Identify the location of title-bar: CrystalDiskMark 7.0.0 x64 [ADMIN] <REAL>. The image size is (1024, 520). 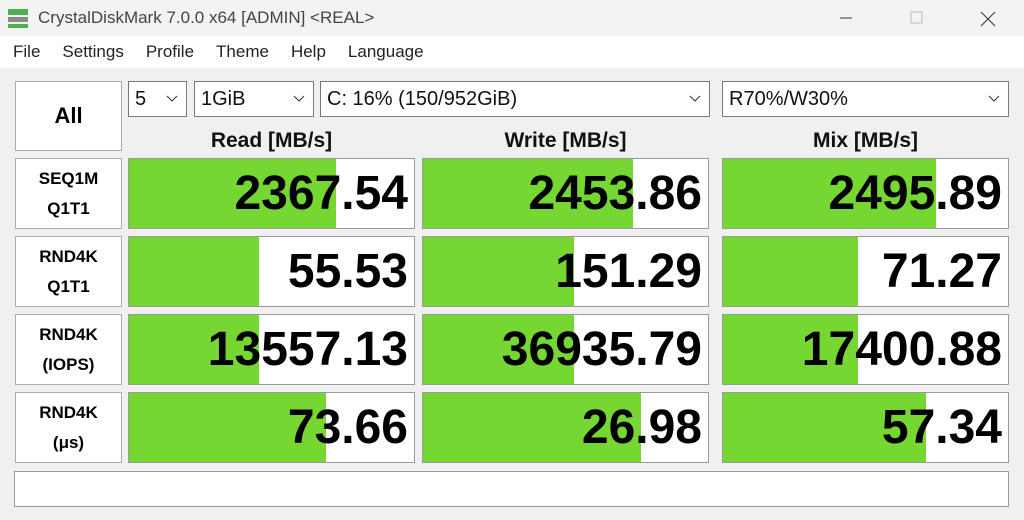
(512, 18).